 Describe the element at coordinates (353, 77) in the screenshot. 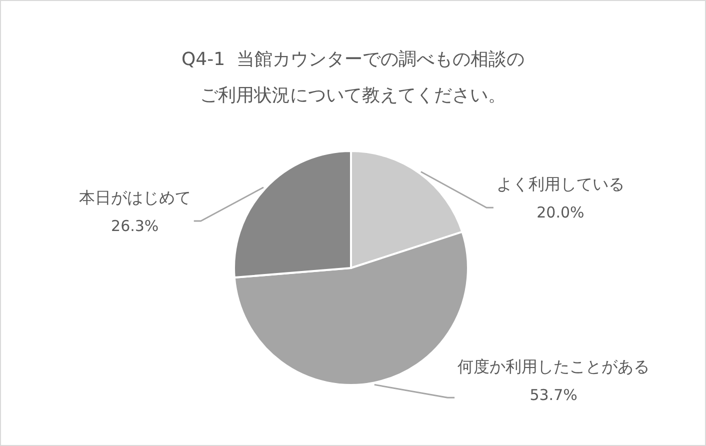

I see `chart-title: Q4-1 当館カウンターでの調べもの相談のご利用状況について教えてください。` at that location.